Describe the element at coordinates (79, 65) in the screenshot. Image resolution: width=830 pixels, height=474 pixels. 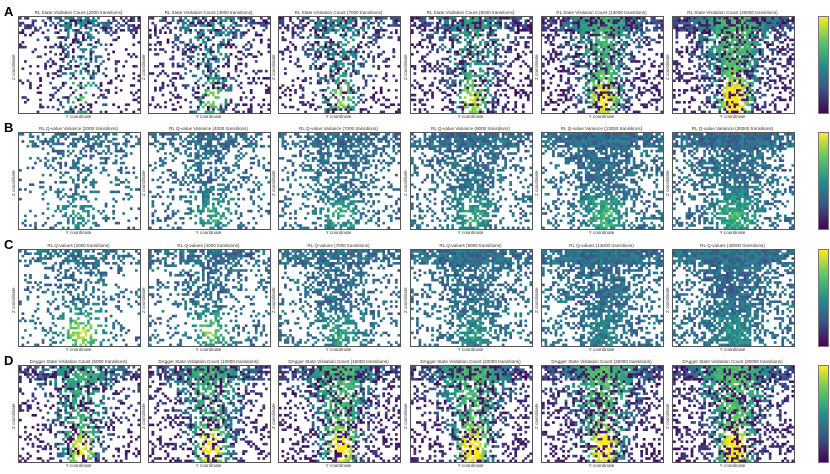
I see `heatmap-plot` at that location.